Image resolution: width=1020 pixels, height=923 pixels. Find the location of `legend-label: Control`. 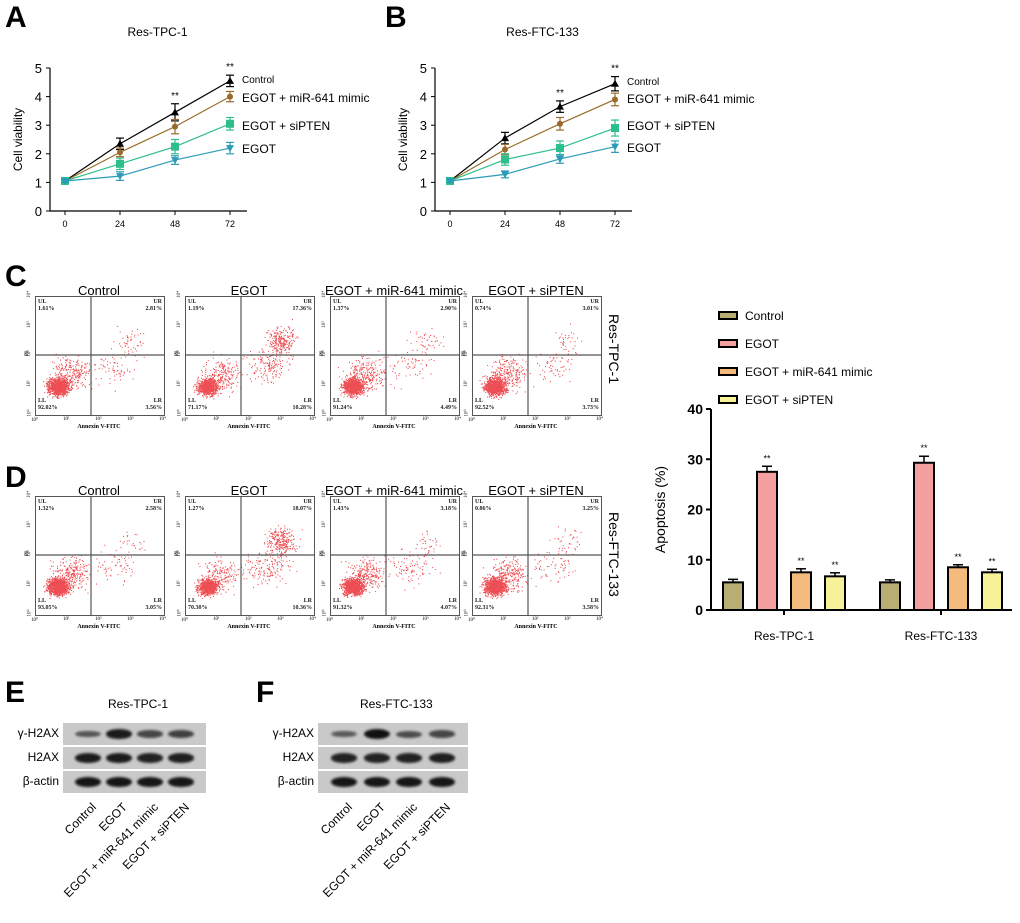

legend-label: Control is located at coordinates (764, 316).